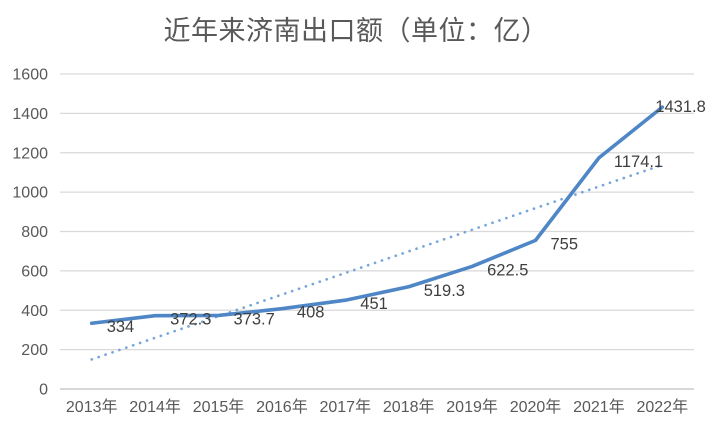  What do you see at coordinates (34, 232) in the screenshot?
I see `y-tick-label: 800` at bounding box center [34, 232].